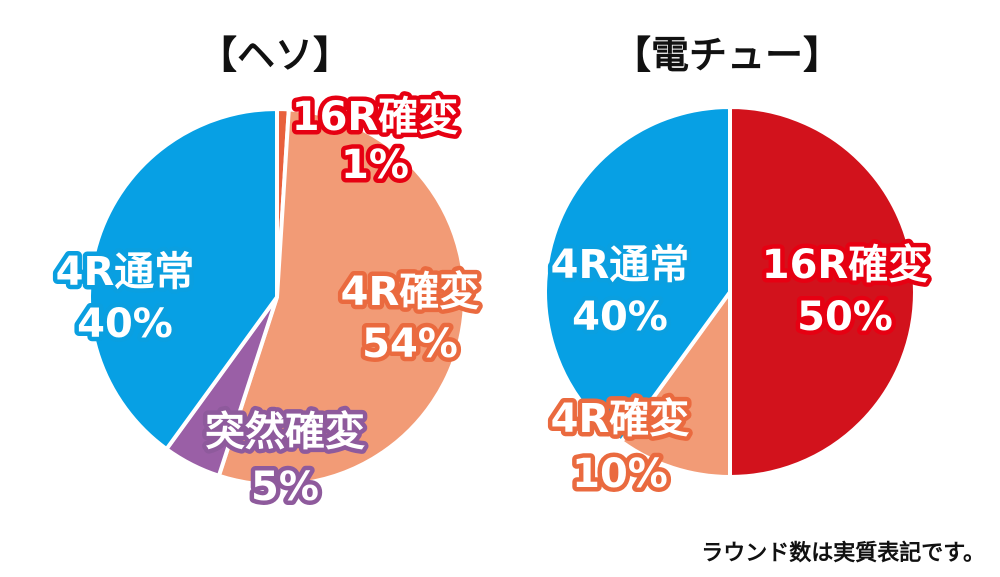 The width and height of the screenshot is (1000, 577). Describe the element at coordinates (410, 344) in the screenshot. I see `slice-value-label: 54%` at that location.